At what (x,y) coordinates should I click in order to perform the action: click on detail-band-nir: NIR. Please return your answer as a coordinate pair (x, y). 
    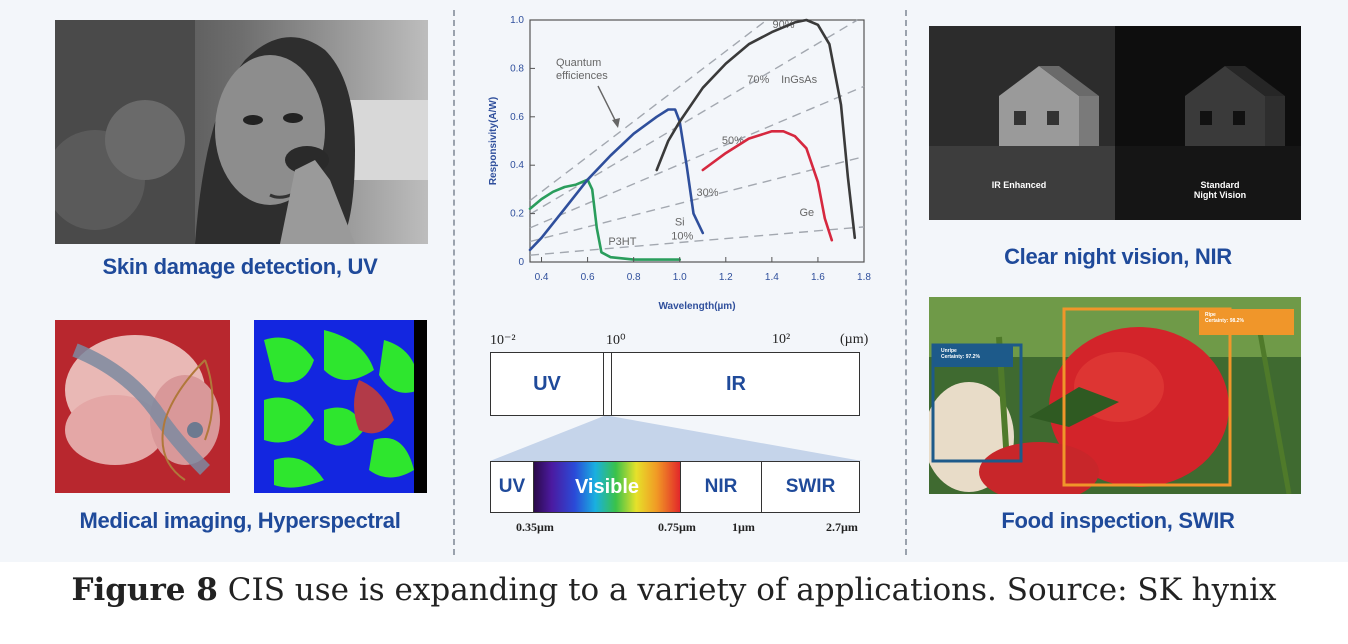
    Looking at the image, I should click on (721, 487).